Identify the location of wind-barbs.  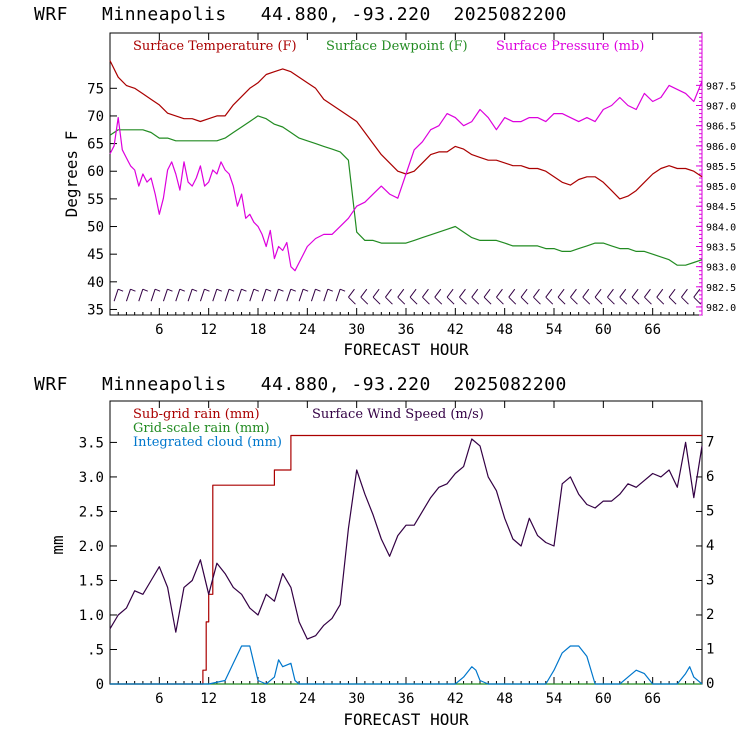
(407, 296).